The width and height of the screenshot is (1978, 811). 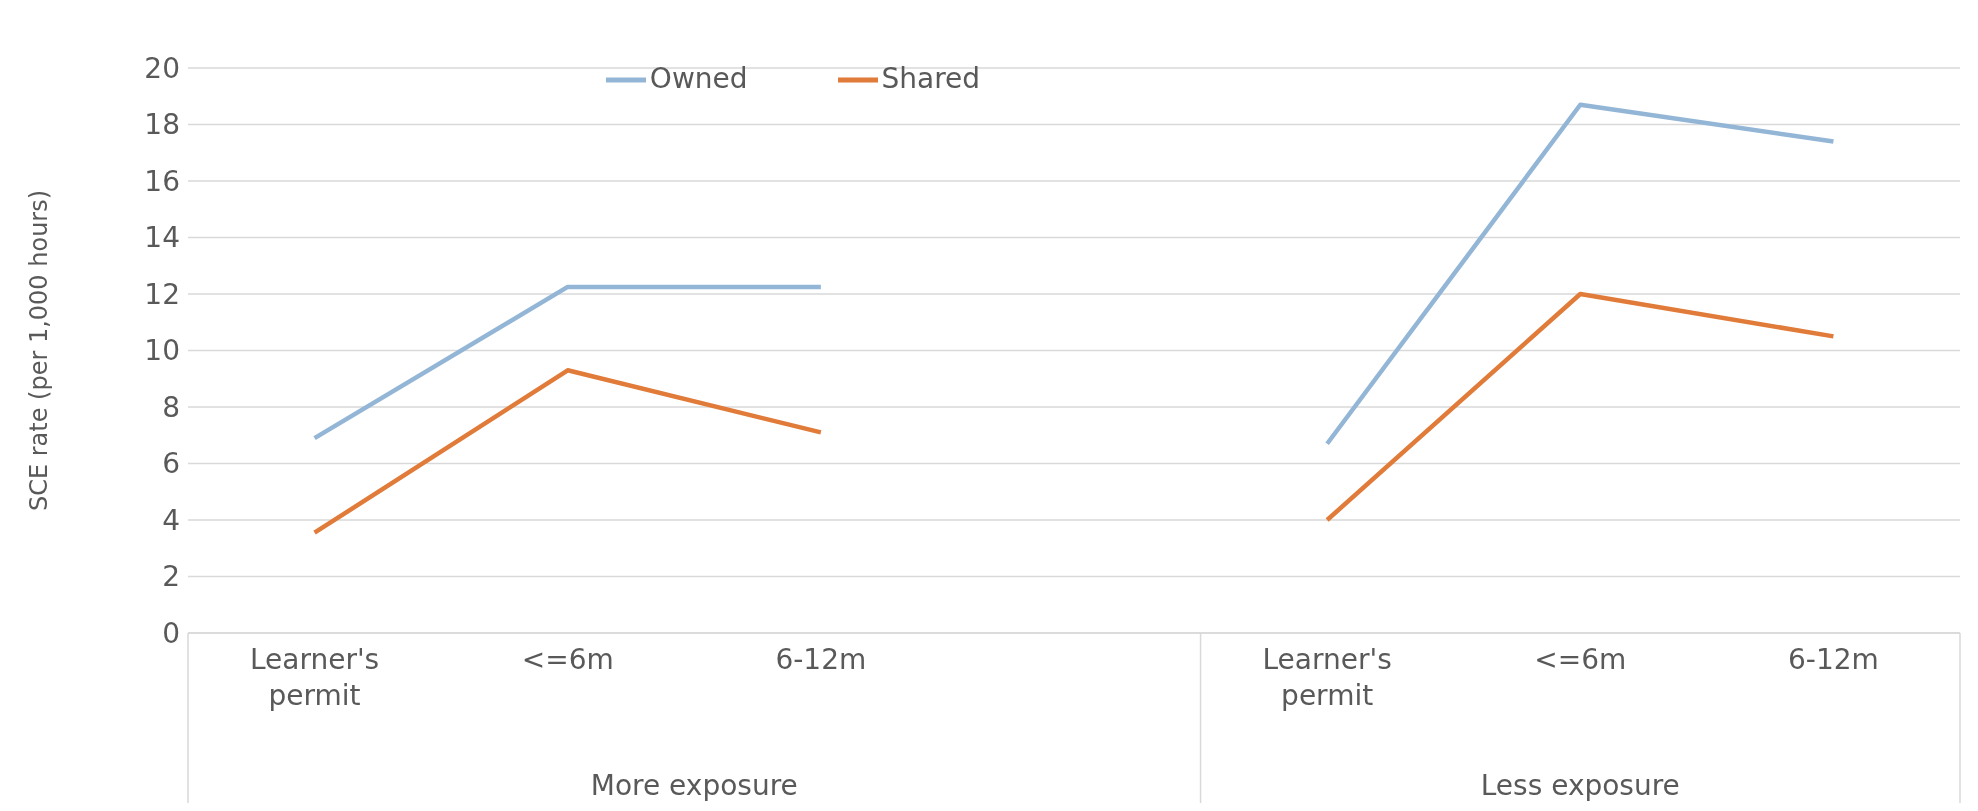 I want to click on text: Less exposure, so click(x=1580, y=785).